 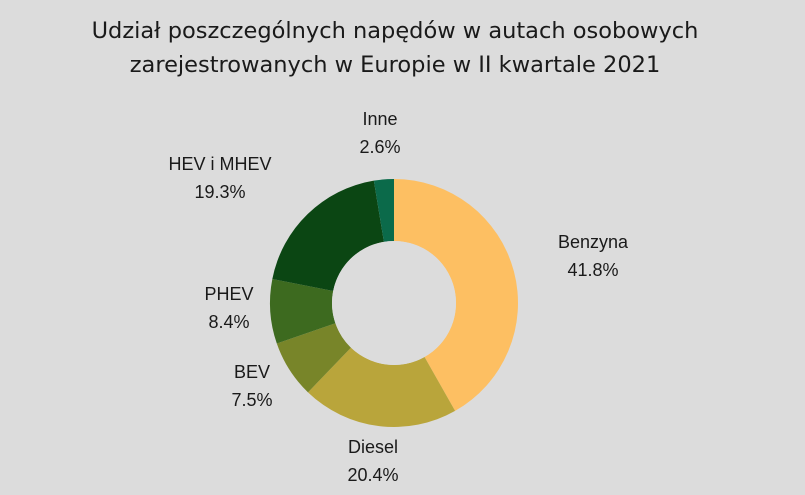 I want to click on slice-label-bev: BEV, so click(x=252, y=372).